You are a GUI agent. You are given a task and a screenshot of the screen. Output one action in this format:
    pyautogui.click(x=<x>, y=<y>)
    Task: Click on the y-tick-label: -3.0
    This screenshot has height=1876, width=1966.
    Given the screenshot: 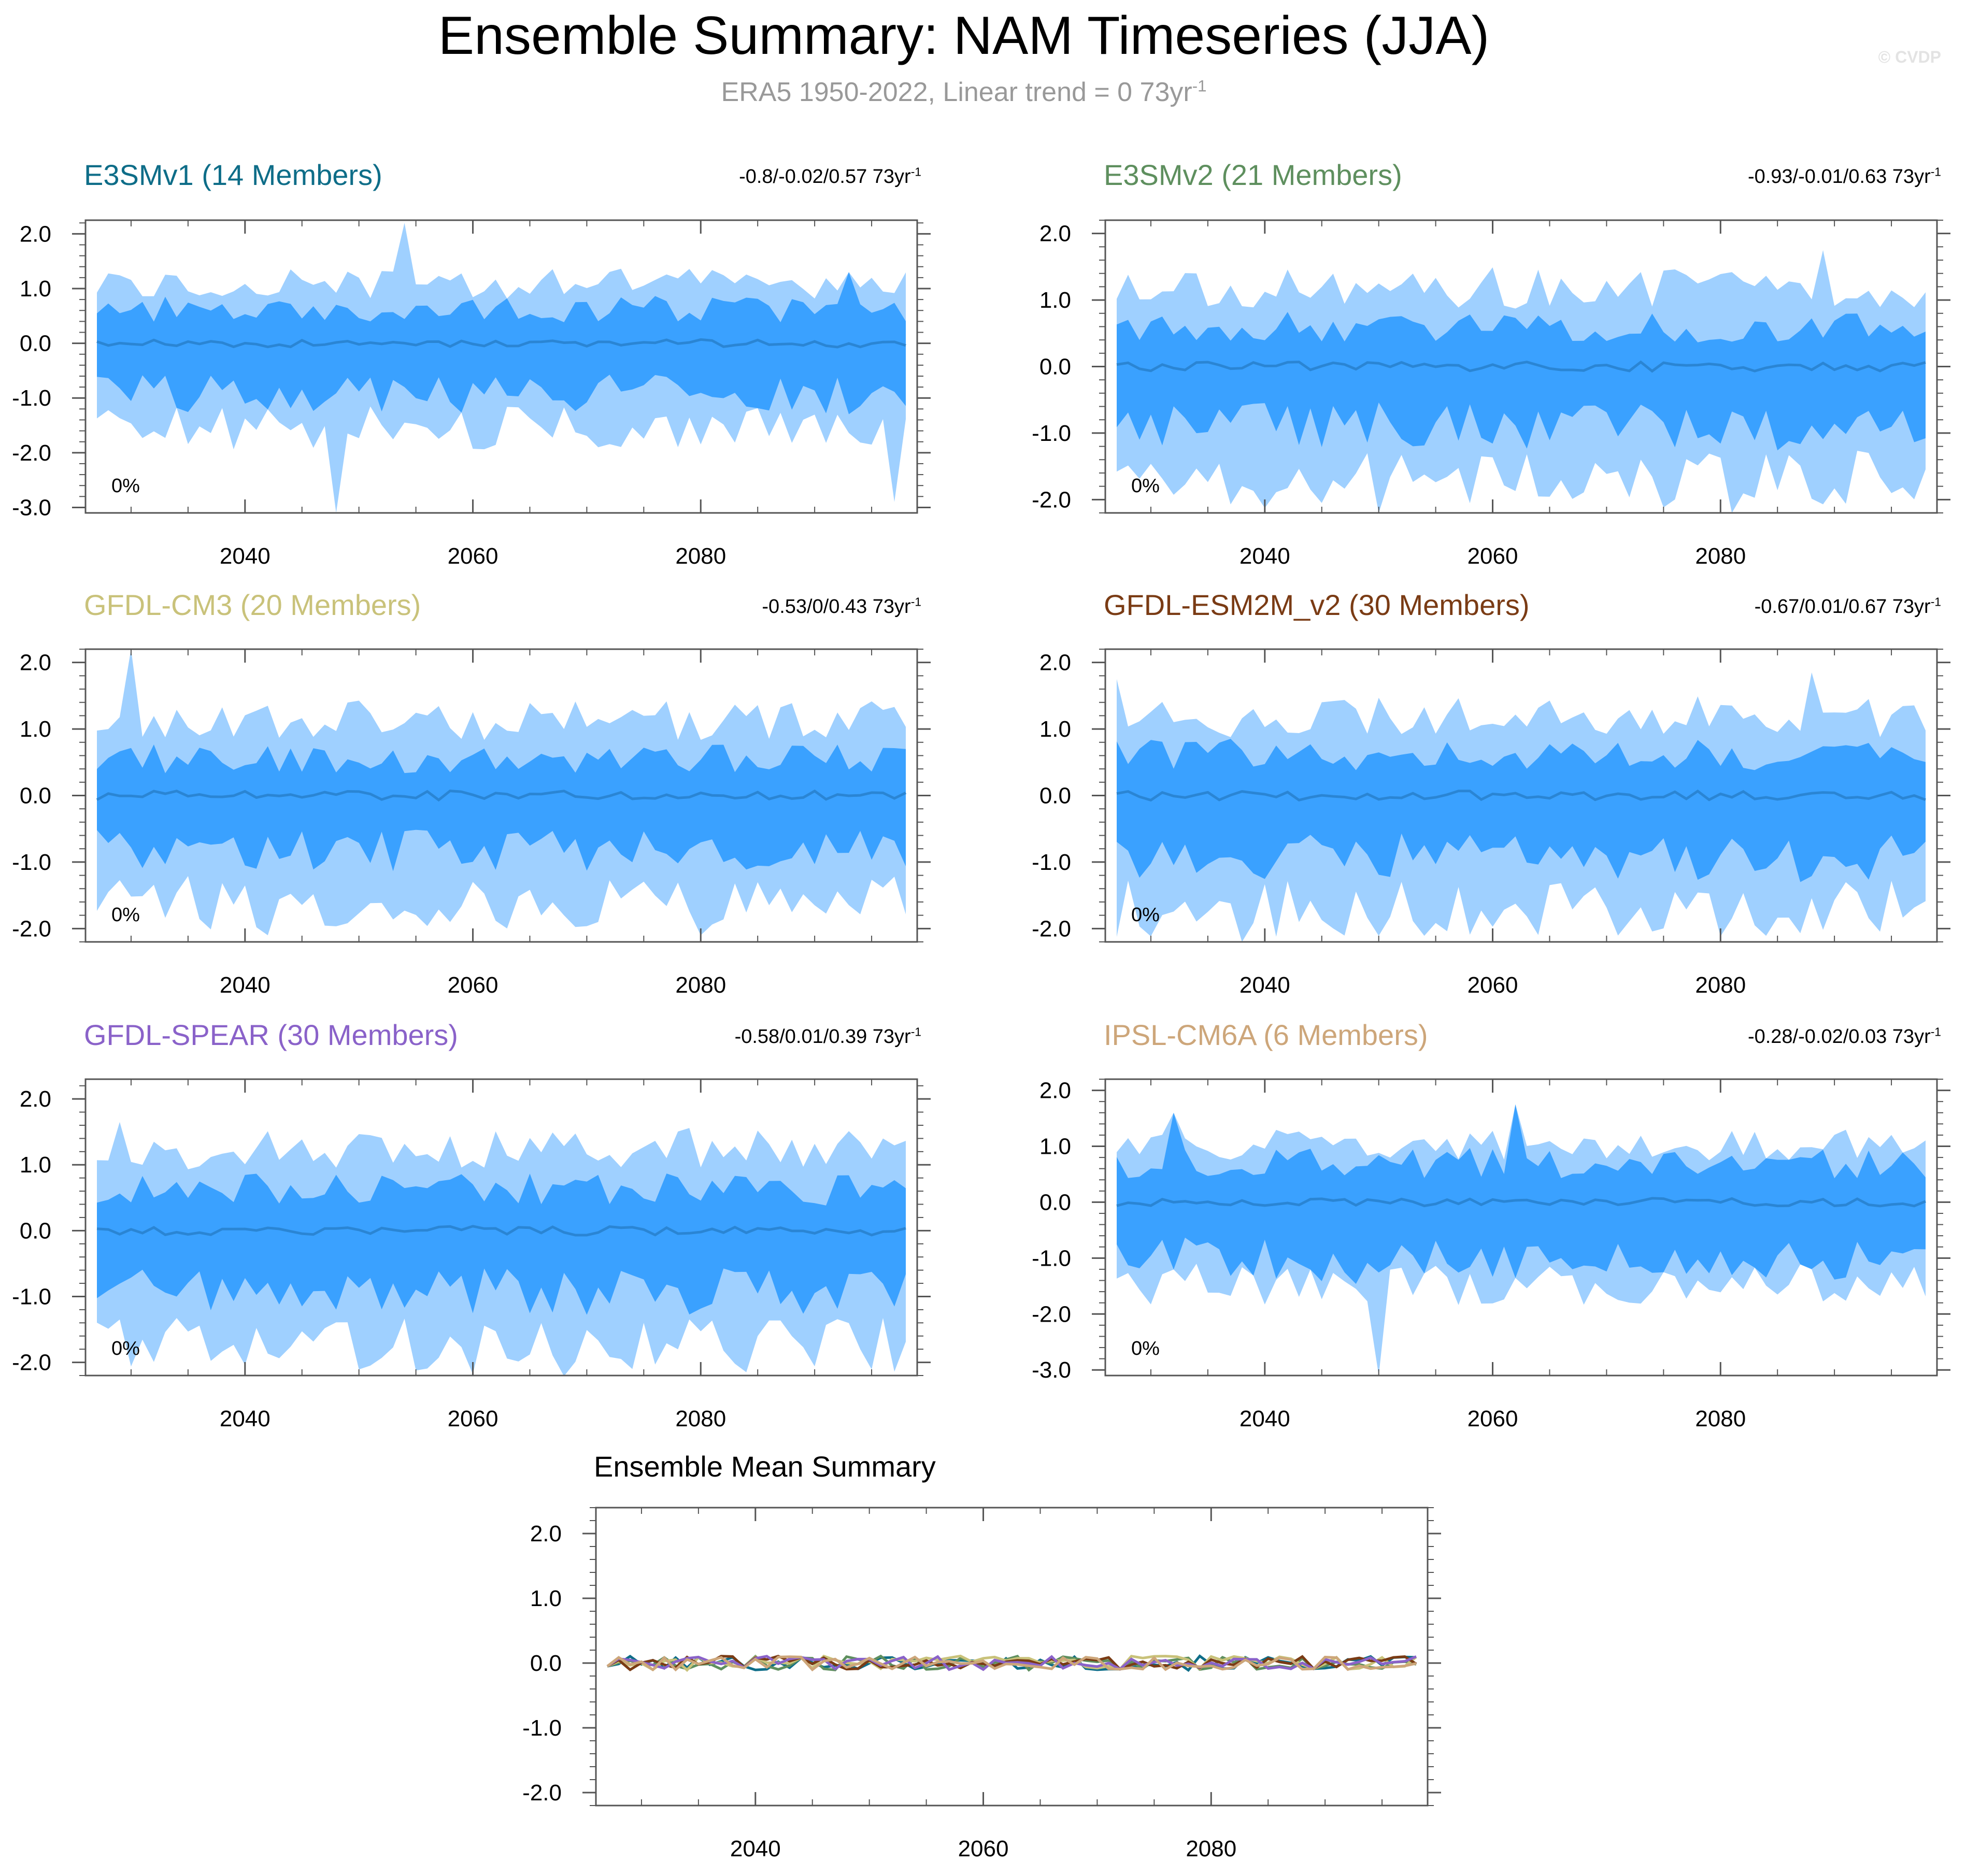 What is the action you would take?
    pyautogui.click(x=1052, y=1370)
    